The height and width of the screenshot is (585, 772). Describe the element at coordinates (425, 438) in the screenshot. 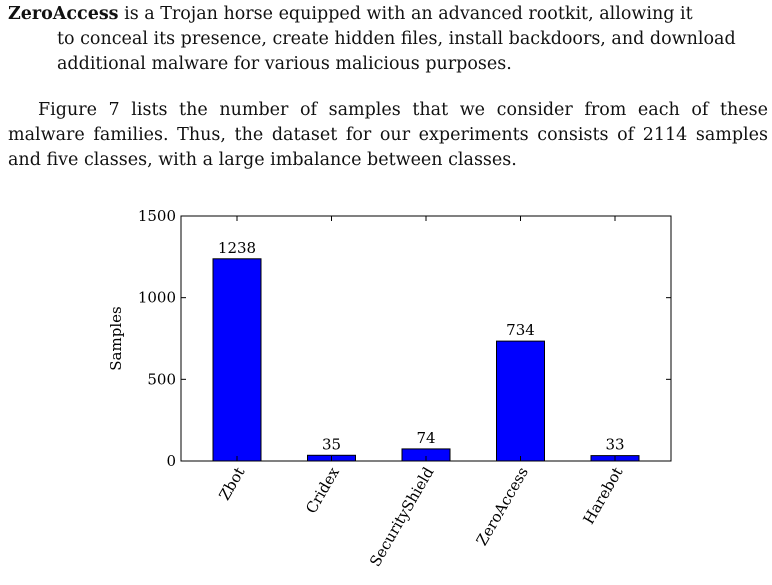

I see `data-label: 74` at that location.